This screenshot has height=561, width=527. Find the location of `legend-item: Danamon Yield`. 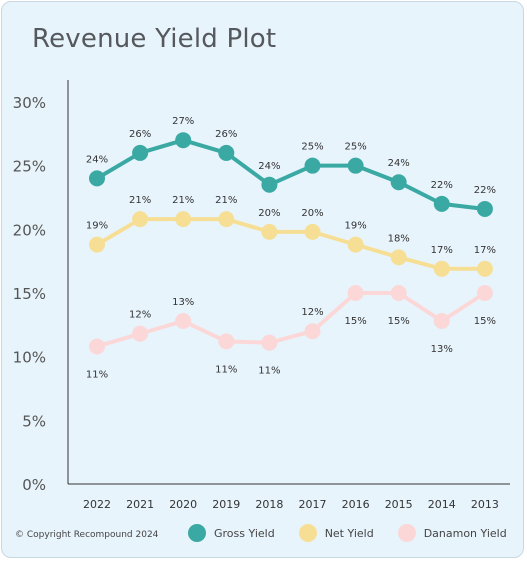

legend-item: Danamon Yield is located at coordinates (452, 533).